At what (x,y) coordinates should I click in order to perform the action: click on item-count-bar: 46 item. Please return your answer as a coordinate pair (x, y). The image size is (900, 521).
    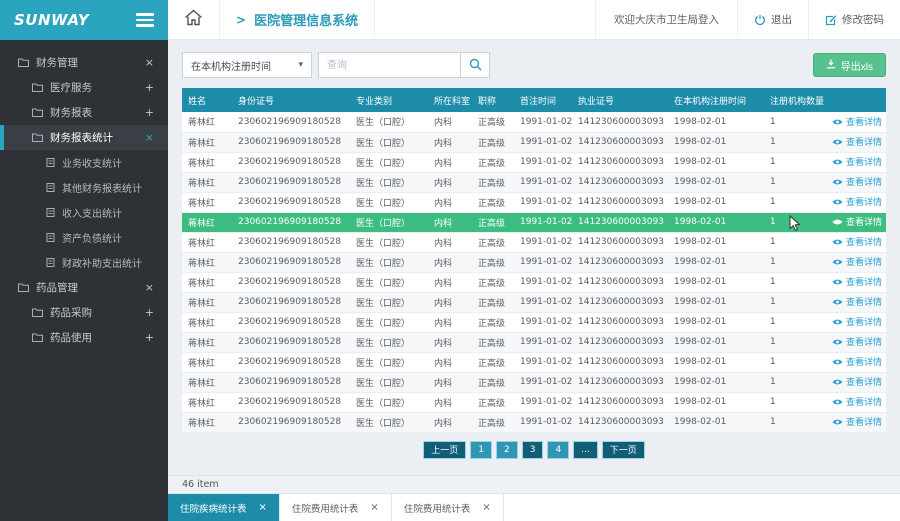
    Looking at the image, I should click on (534, 484).